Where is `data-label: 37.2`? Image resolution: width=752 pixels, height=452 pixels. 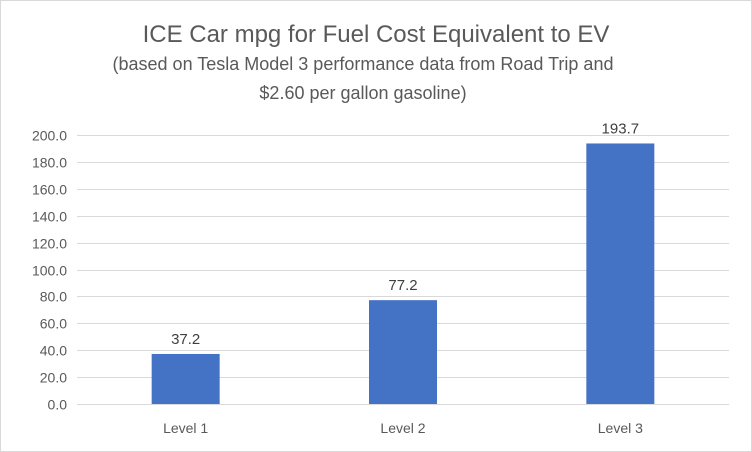 data-label: 37.2 is located at coordinates (185, 339).